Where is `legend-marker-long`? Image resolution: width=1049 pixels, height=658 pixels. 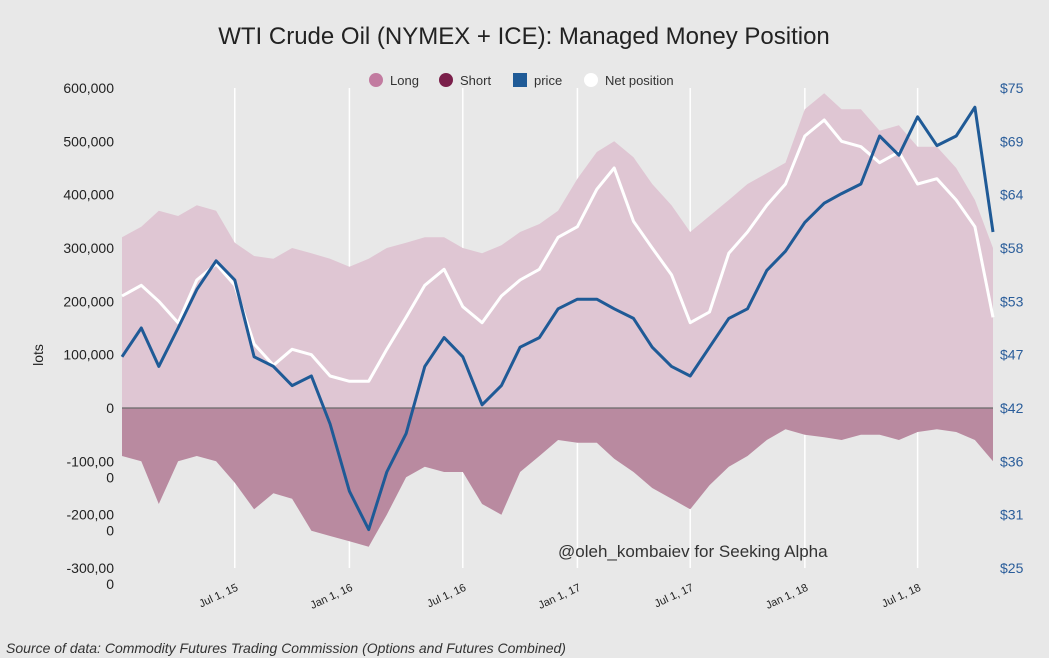
legend-marker-long is located at coordinates (376, 80).